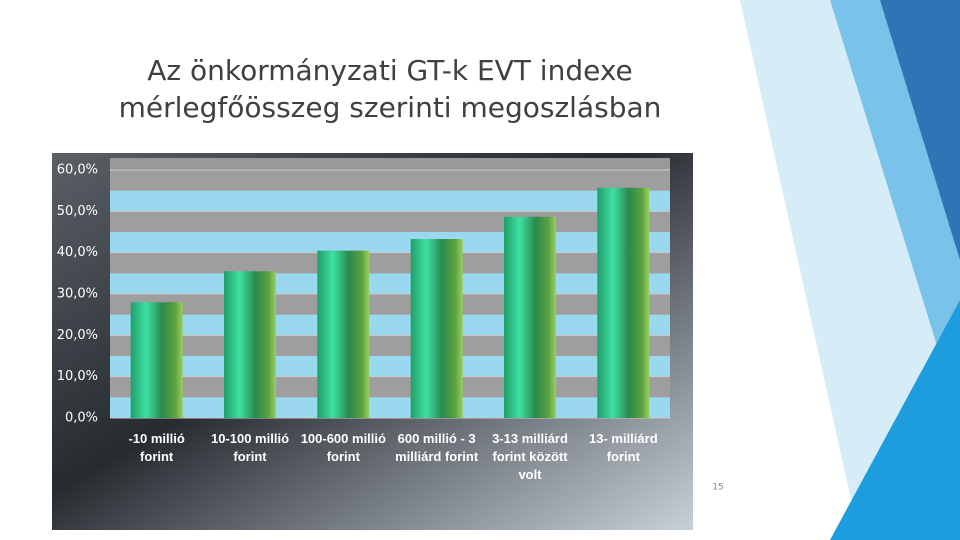 The height and width of the screenshot is (540, 960). Describe the element at coordinates (623, 447) in the screenshot. I see `x-tick-label: 13- milliárd forint` at that location.